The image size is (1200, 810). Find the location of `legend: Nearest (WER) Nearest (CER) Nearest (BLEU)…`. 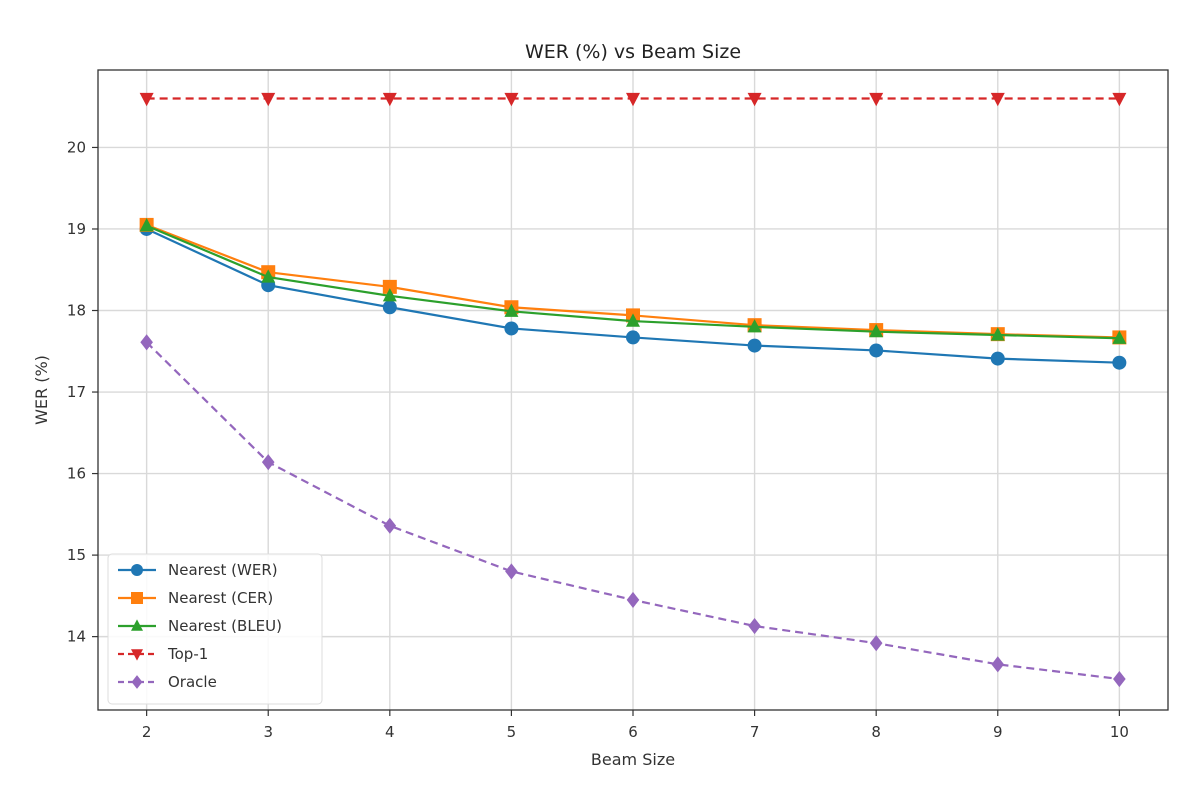

legend: Nearest (WER) Nearest (CER) Nearest (BLEU)… is located at coordinates (215, 629).